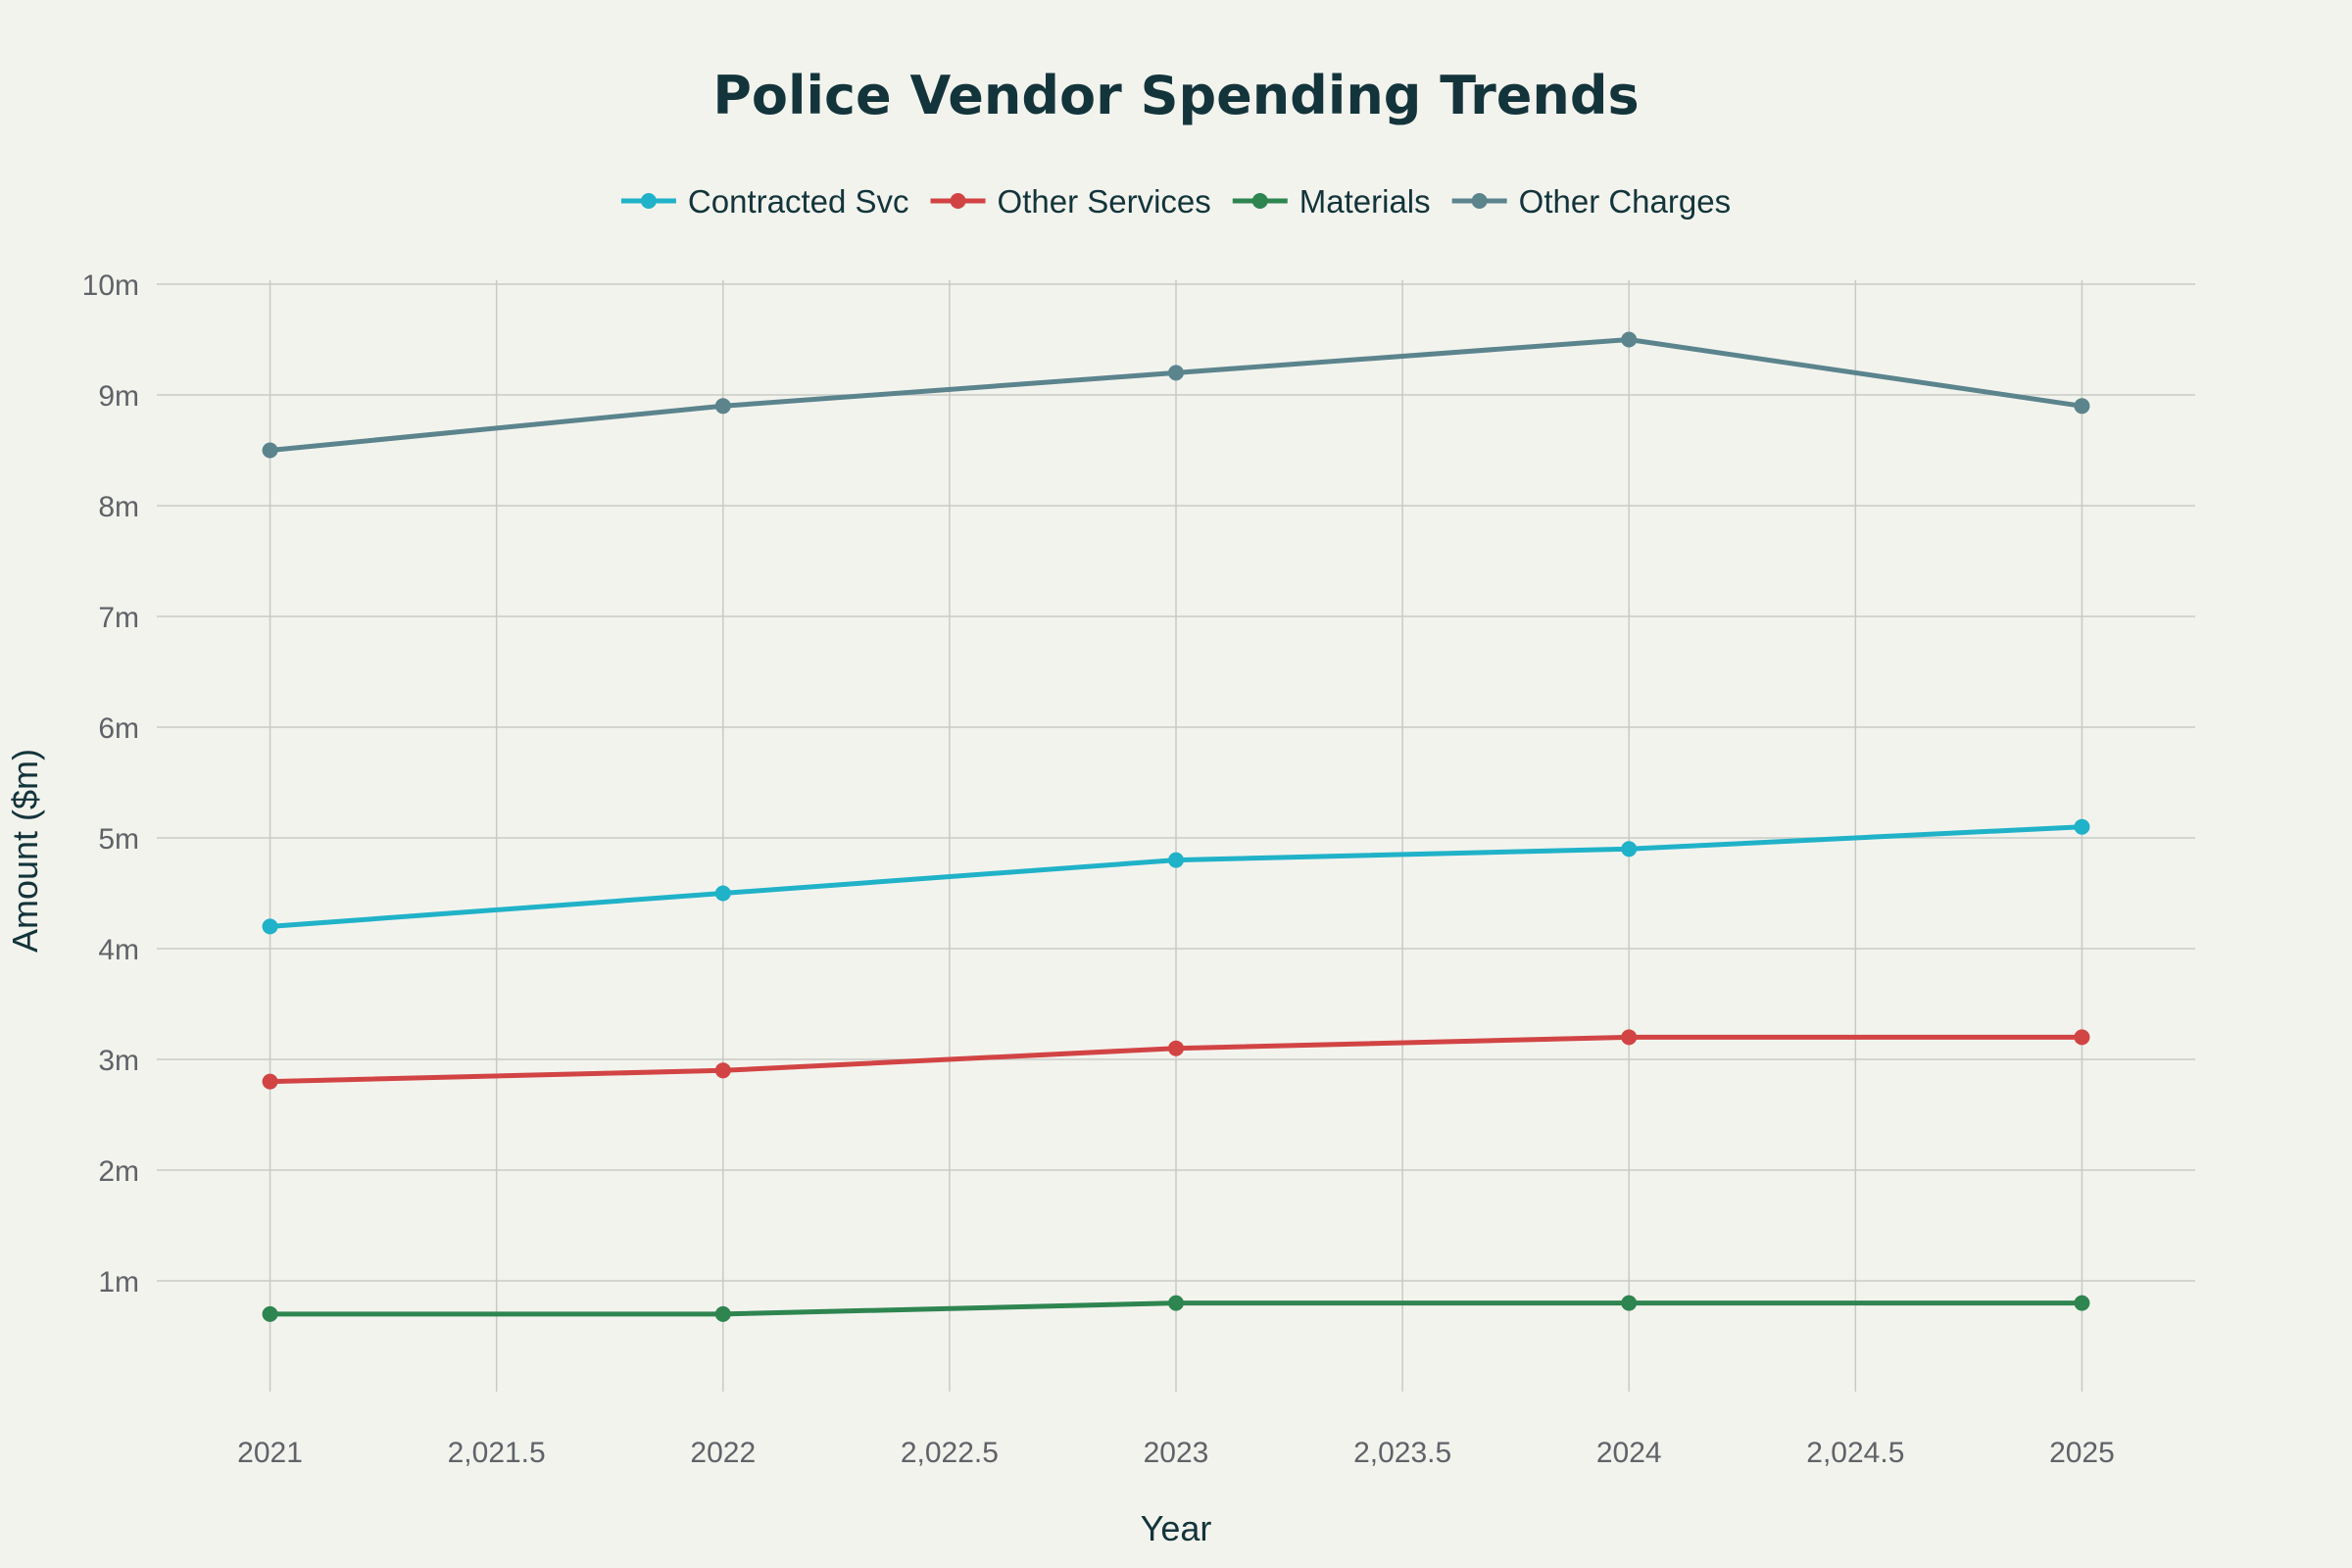 The width and height of the screenshot is (2352, 1568). I want to click on y-axis-ticks: 1m 2m 3m 4m 5m 6m 7m 8m 9m 10m, so click(110, 784).